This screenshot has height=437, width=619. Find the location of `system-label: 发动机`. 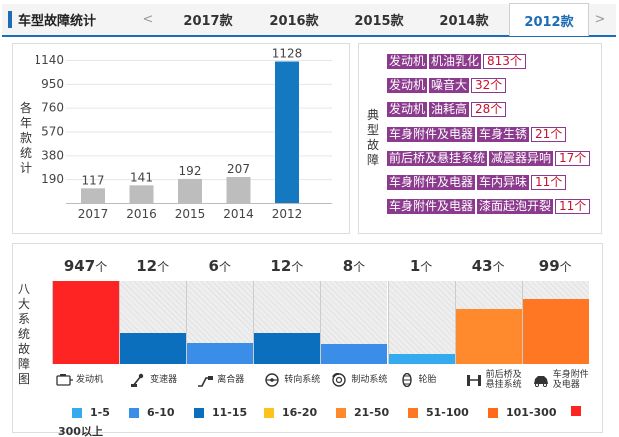

system-label: 发动机 is located at coordinates (79, 380).